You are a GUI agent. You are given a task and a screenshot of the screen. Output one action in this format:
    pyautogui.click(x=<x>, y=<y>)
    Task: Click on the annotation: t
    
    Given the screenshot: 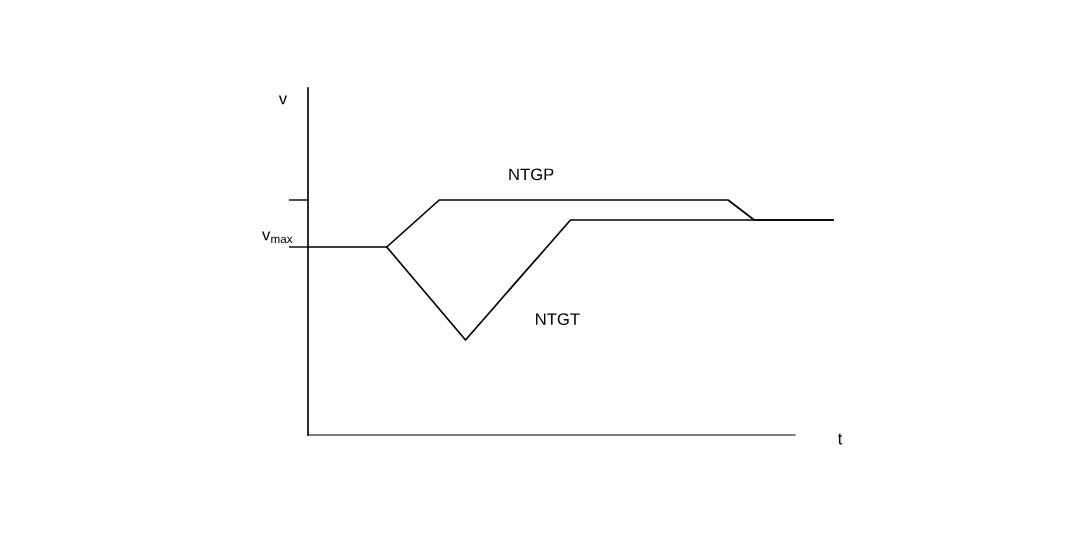 What is the action you would take?
    pyautogui.click(x=840, y=439)
    